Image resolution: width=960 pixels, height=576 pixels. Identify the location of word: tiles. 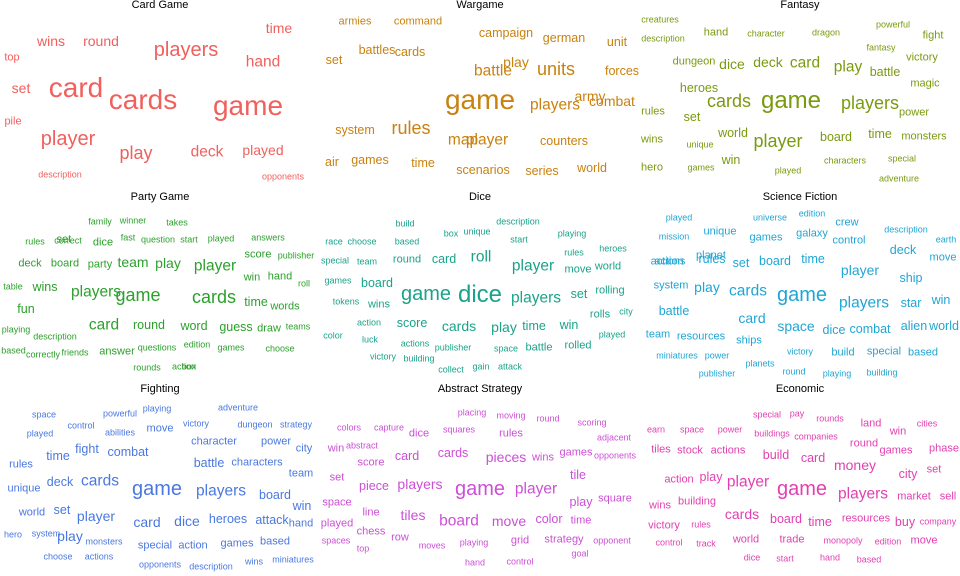
(661, 449).